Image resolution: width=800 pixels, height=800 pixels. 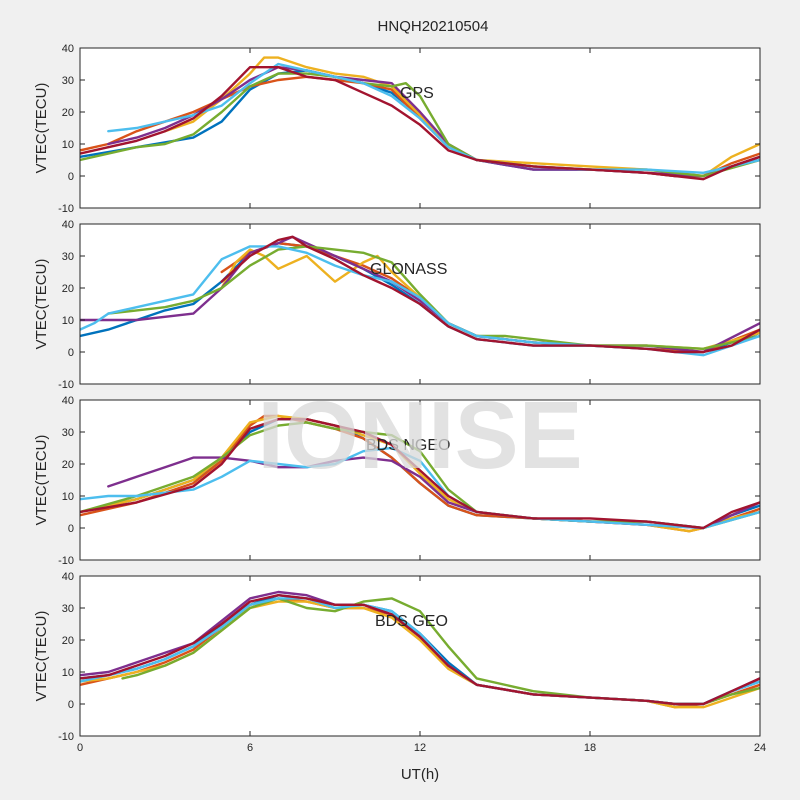 What do you see at coordinates (420, 748) in the screenshot?
I see `x-tick-label: 12` at bounding box center [420, 748].